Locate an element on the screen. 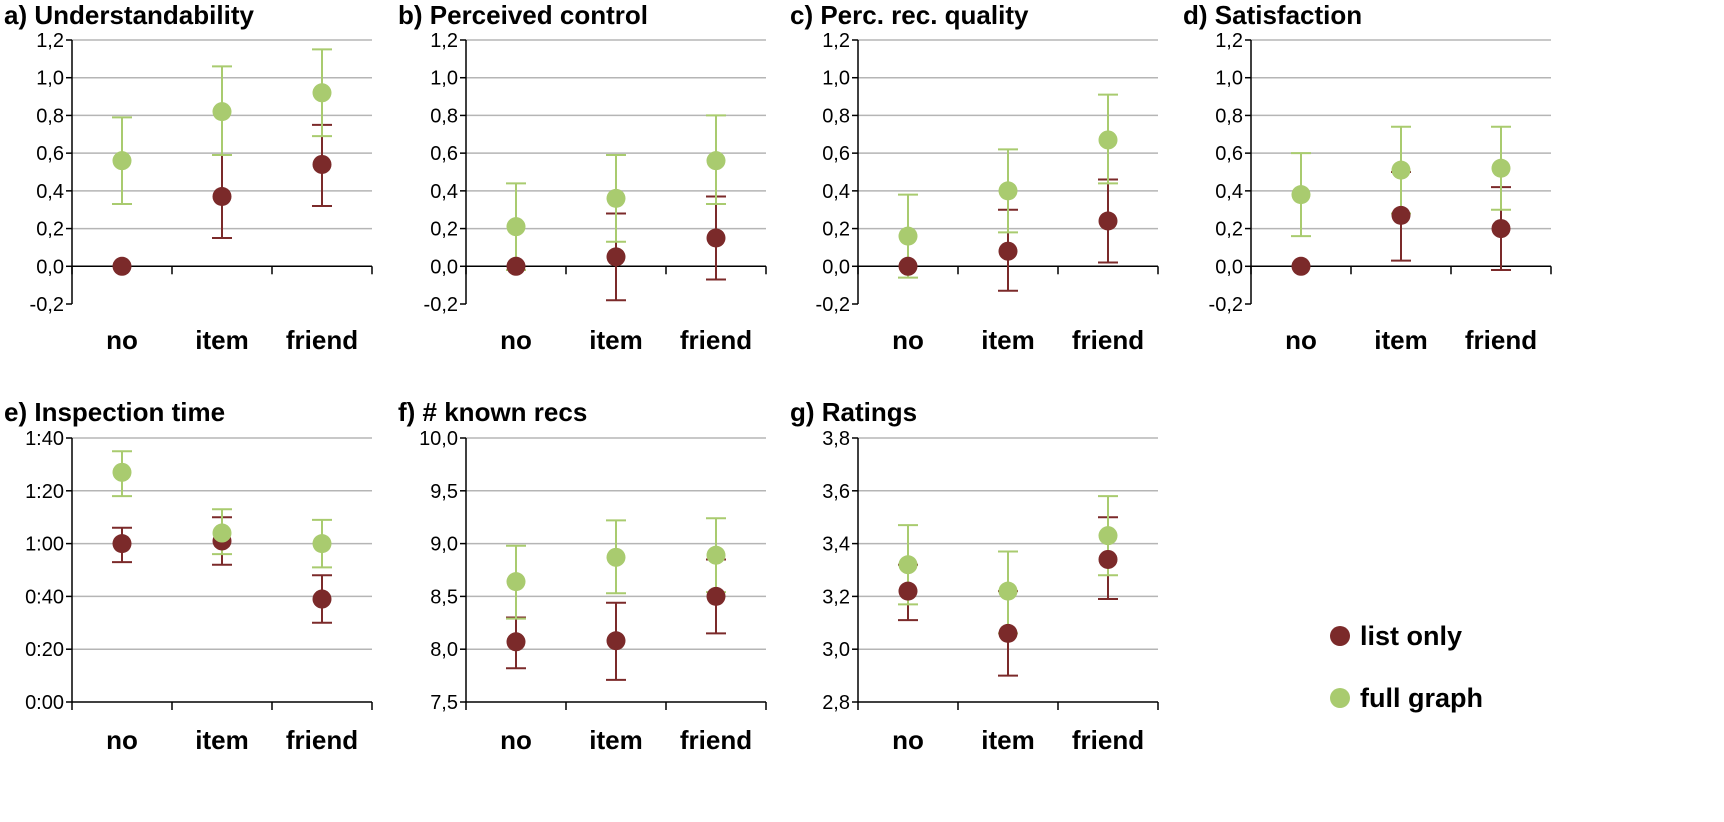  panel-d-category-label-friend: friend is located at coordinates (1501, 340).